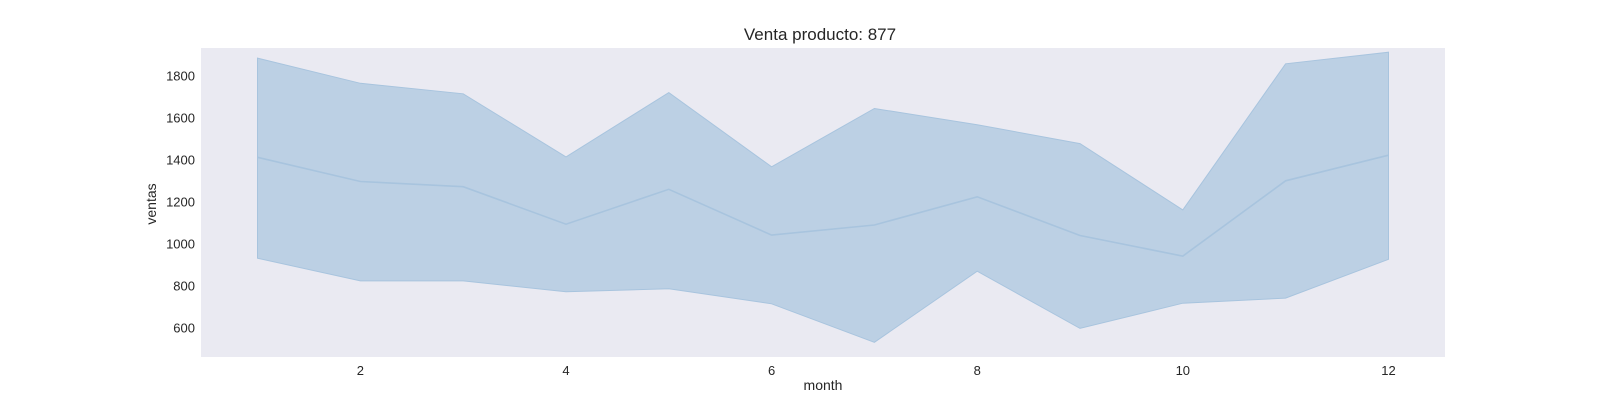  What do you see at coordinates (151, 203) in the screenshot?
I see `y-axis-label: ventas` at bounding box center [151, 203].